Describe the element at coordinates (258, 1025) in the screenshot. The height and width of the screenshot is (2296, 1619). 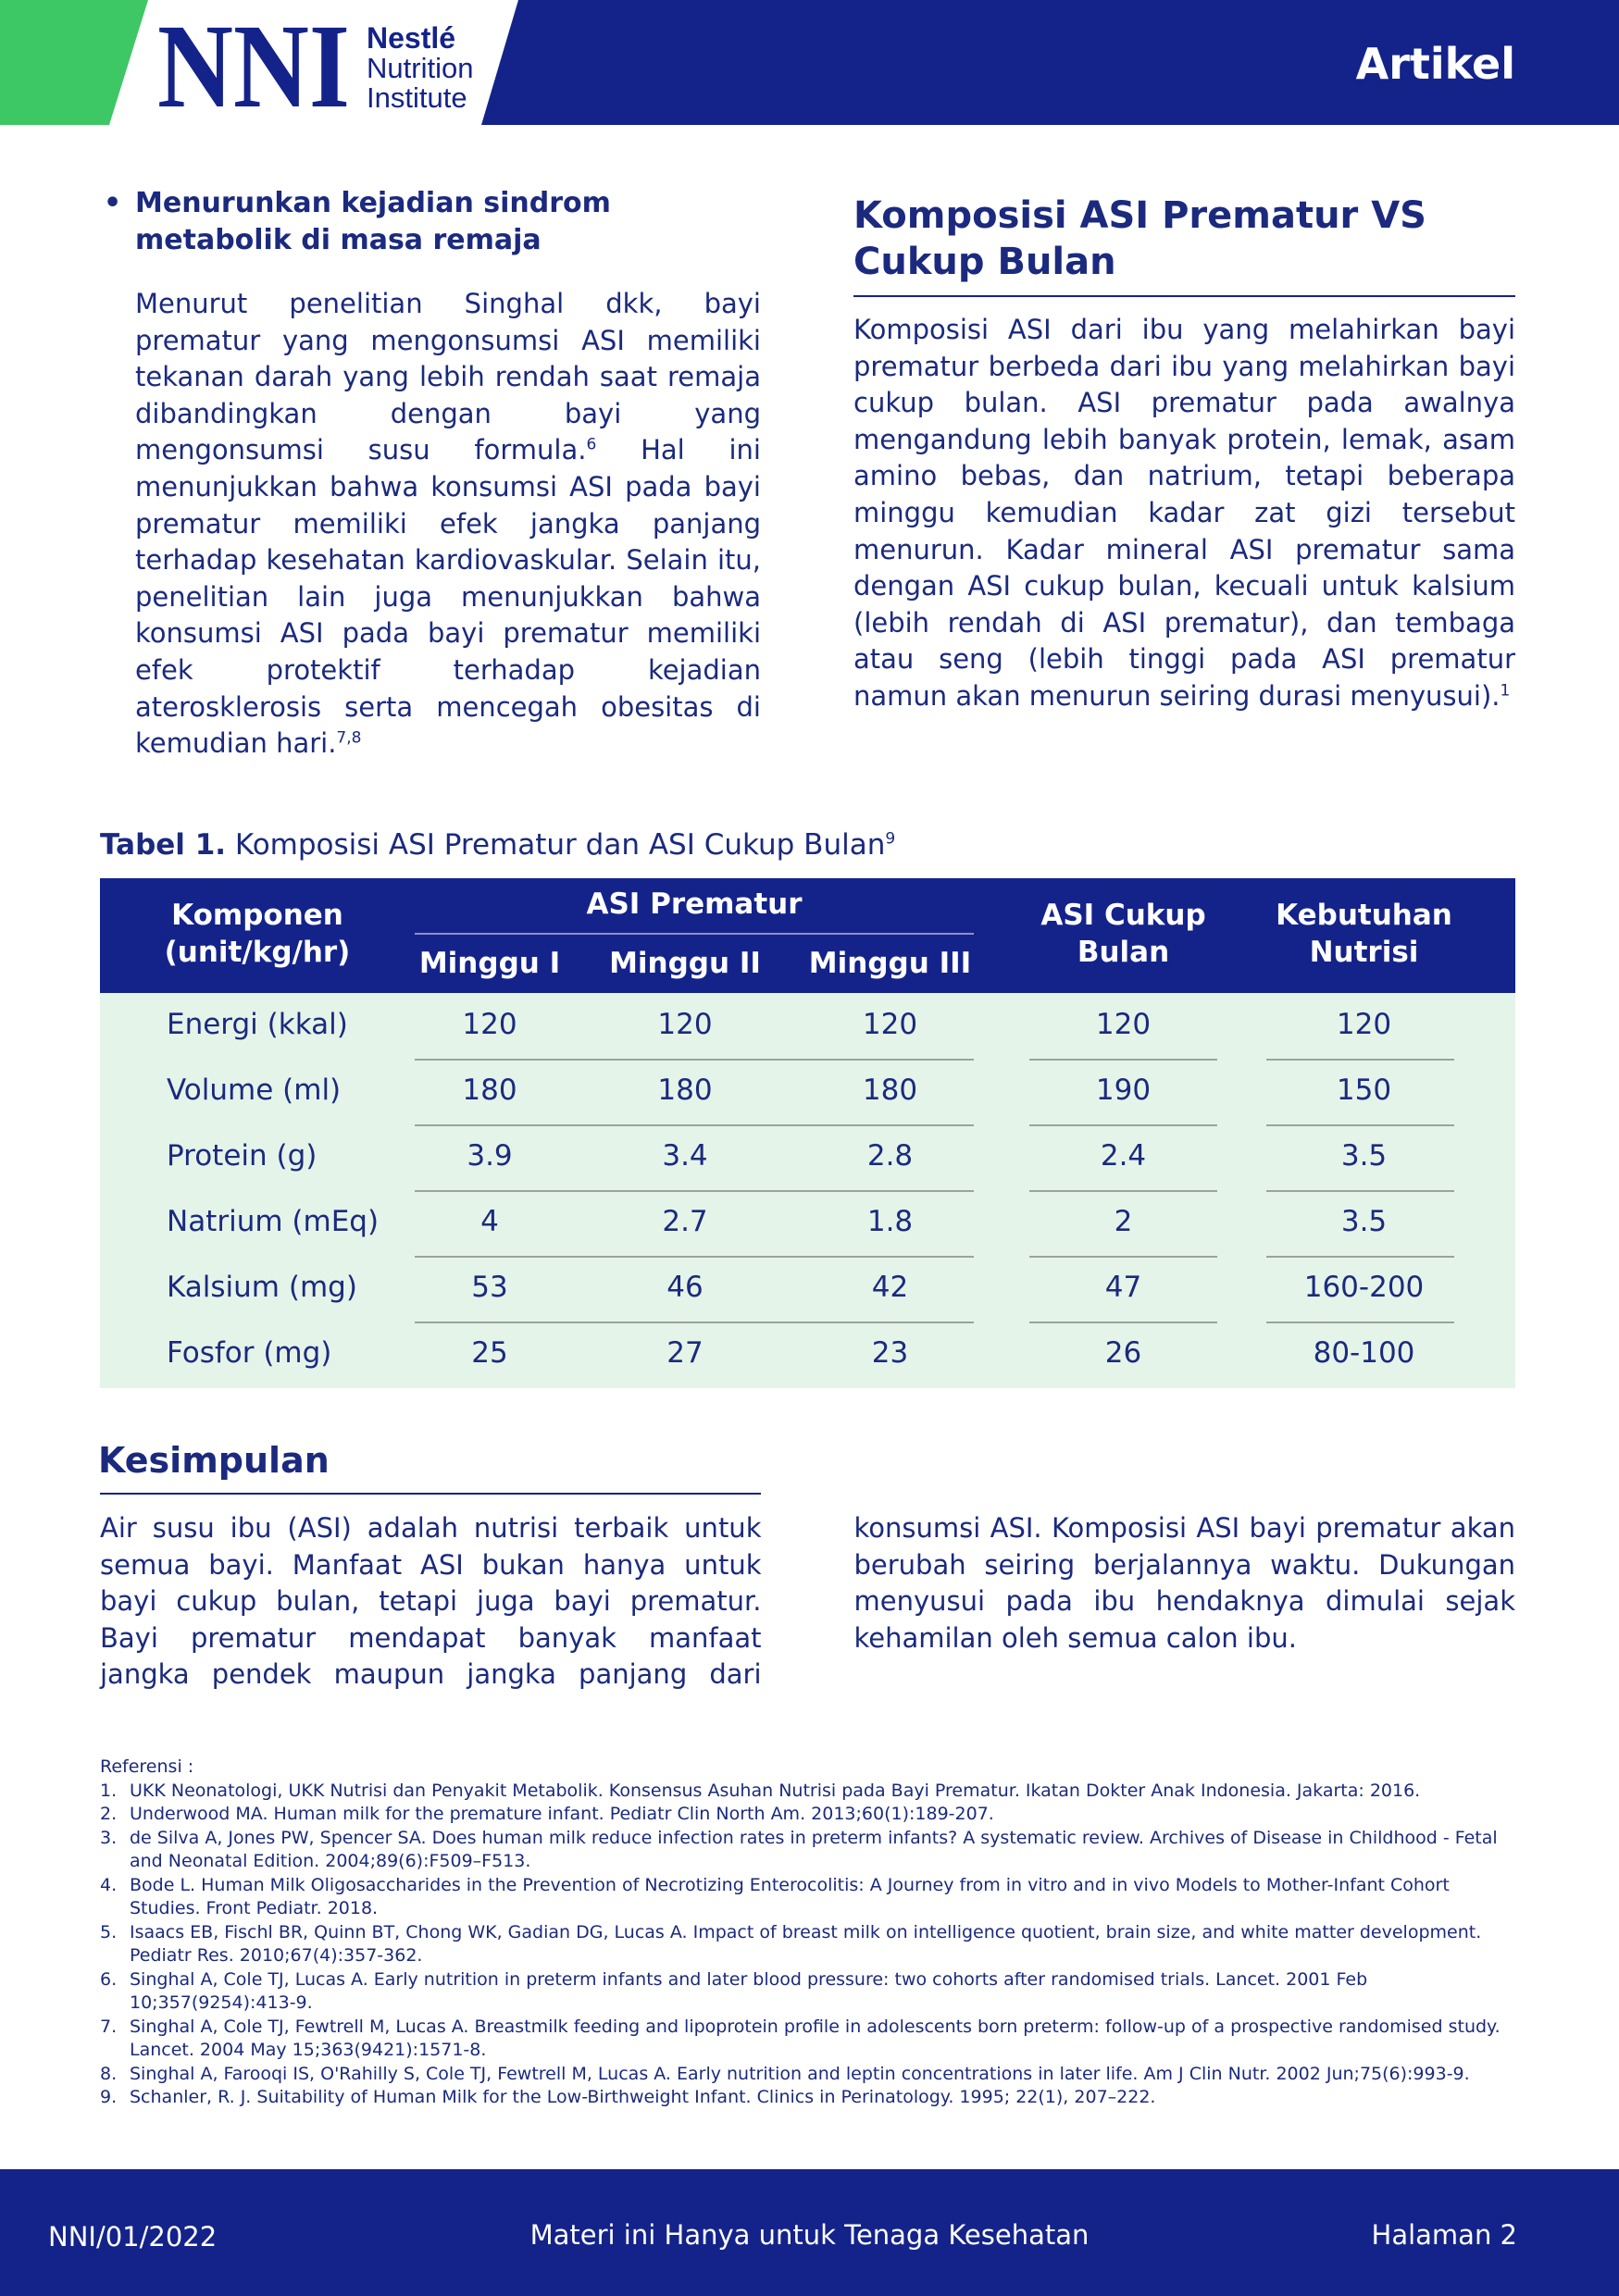
I see `row-label: Energi (kkal)` at that location.